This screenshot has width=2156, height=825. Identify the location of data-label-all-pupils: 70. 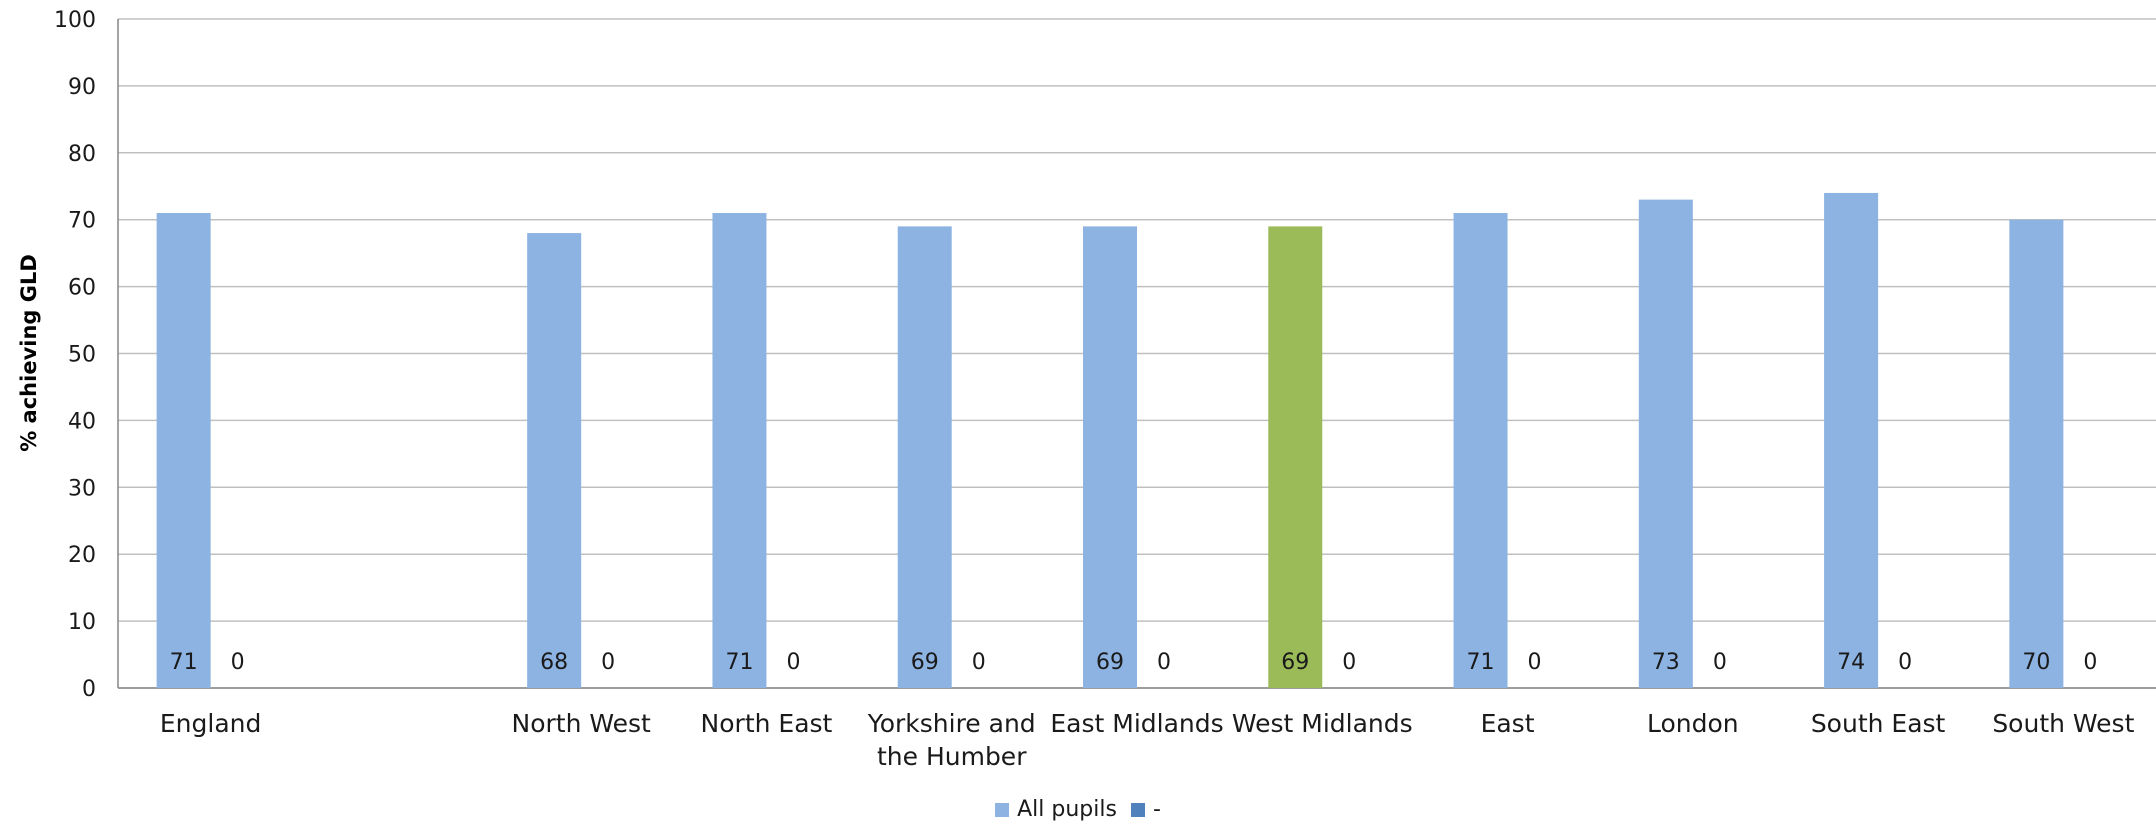
(2036, 662).